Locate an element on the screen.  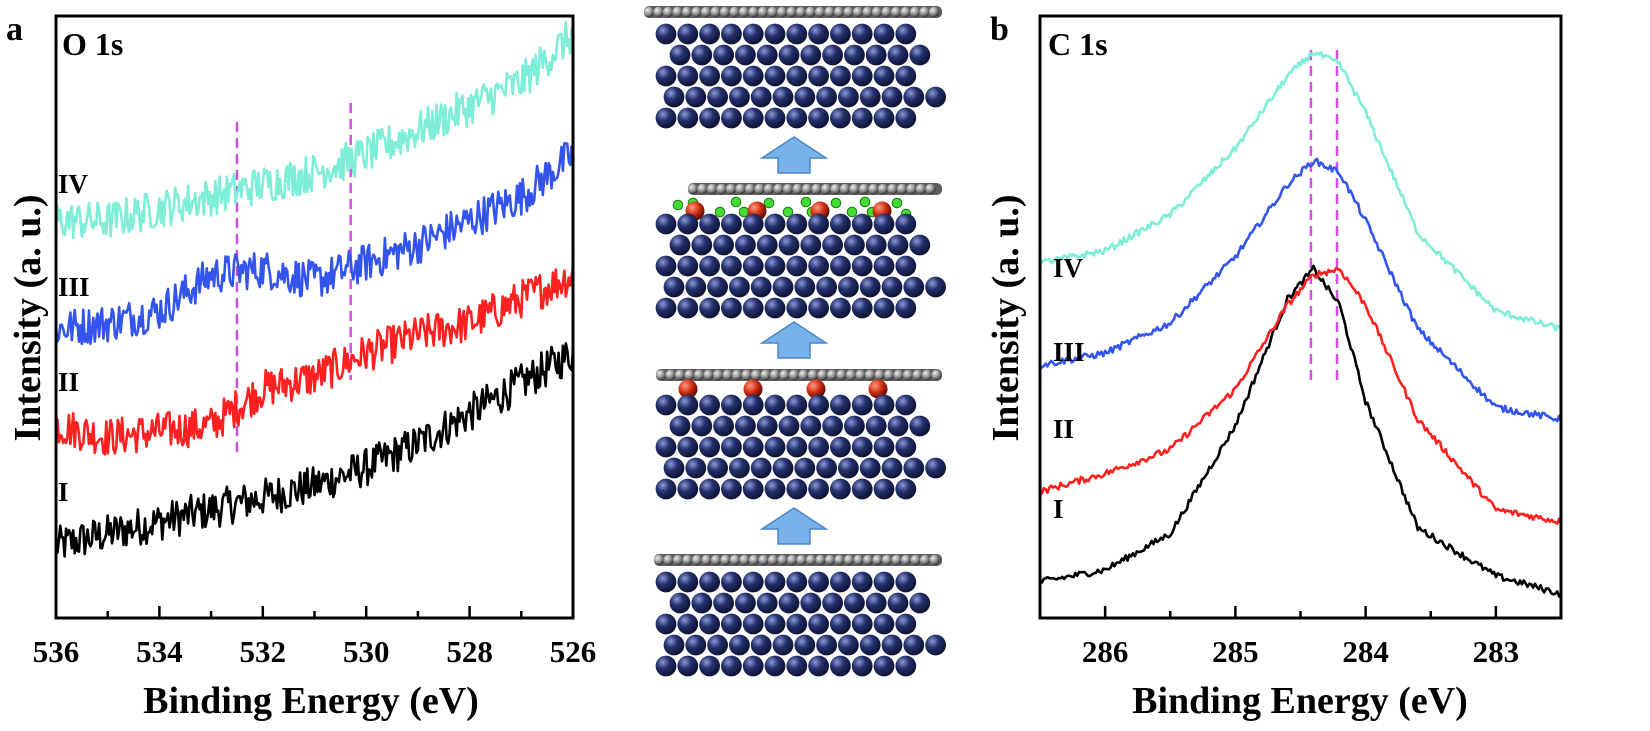
hydrogen-atom is located at coordinates (836, 203).